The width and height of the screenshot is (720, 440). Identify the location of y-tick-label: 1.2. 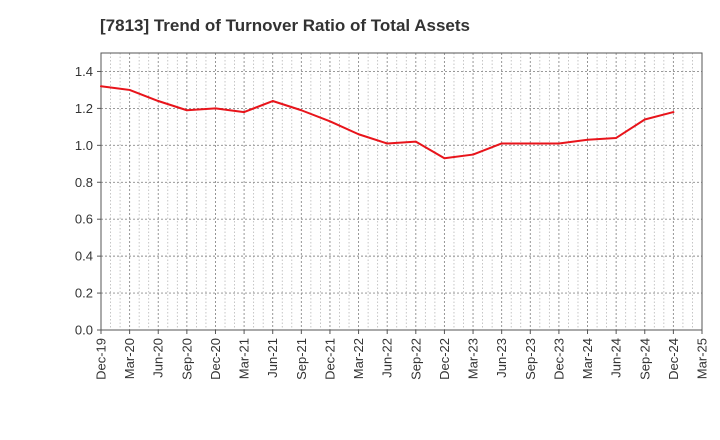
(84, 108).